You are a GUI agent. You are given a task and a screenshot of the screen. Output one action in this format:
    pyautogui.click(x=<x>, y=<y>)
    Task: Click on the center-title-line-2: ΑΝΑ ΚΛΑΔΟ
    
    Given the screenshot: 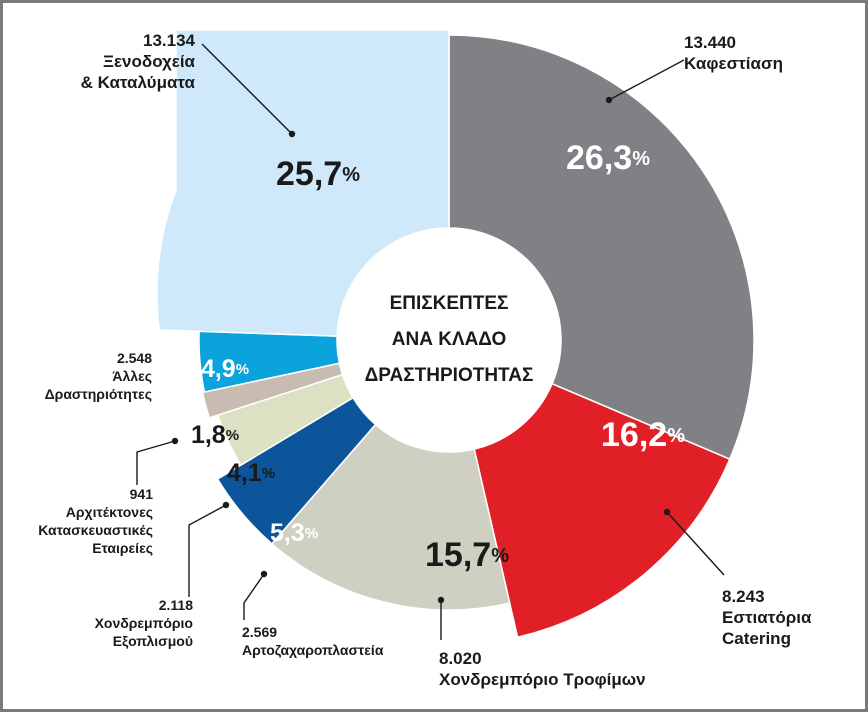 What is the action you would take?
    pyautogui.click(x=449, y=339)
    